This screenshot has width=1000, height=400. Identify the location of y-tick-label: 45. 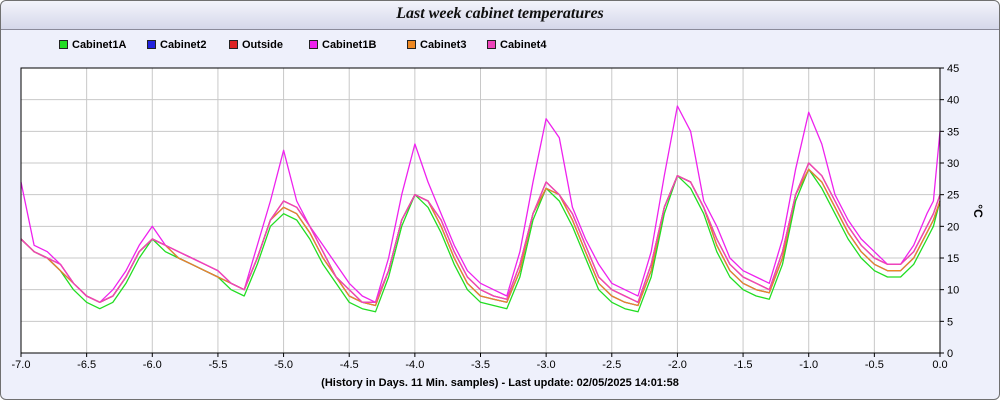
(953, 69).